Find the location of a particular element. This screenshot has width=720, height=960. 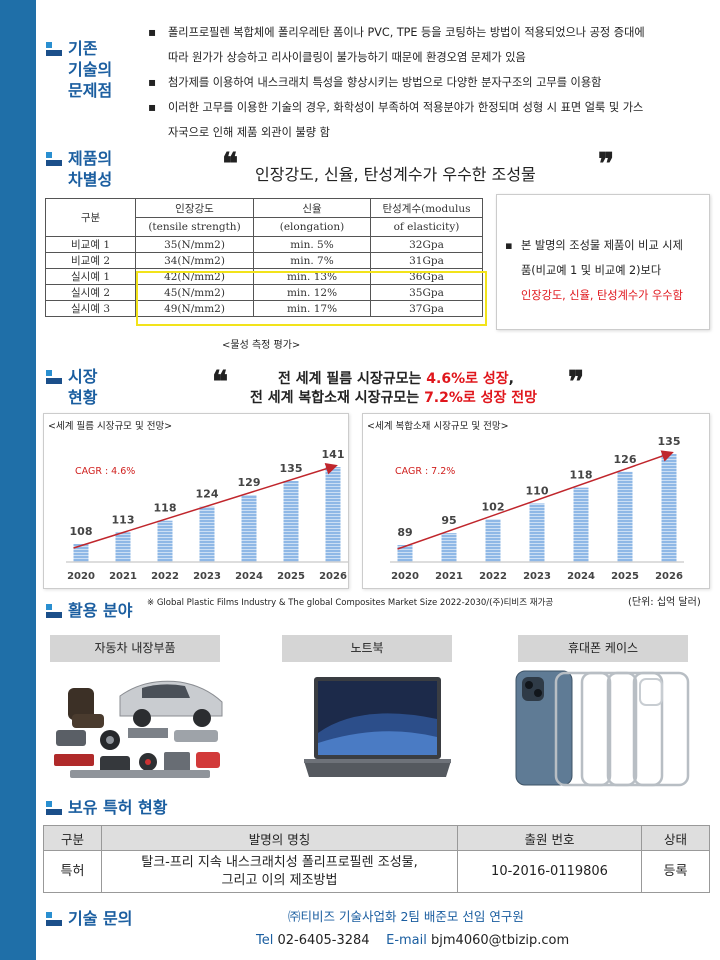

chart-tick-label: 2026 is located at coordinates (333, 576).